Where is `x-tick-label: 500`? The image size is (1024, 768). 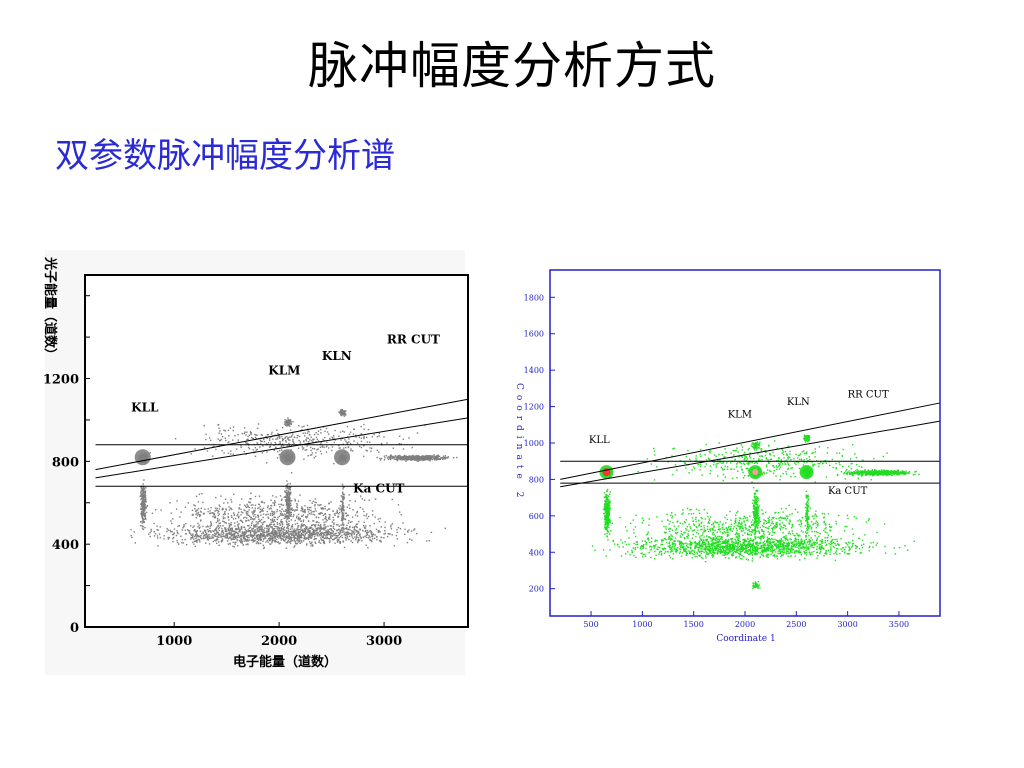
x-tick-label: 500 is located at coordinates (590, 624).